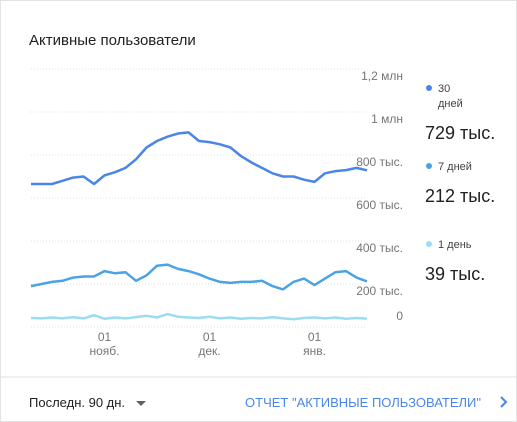 Image resolution: width=517 pixels, height=422 pixels. I want to click on dropdown-arrow, so click(141, 403).